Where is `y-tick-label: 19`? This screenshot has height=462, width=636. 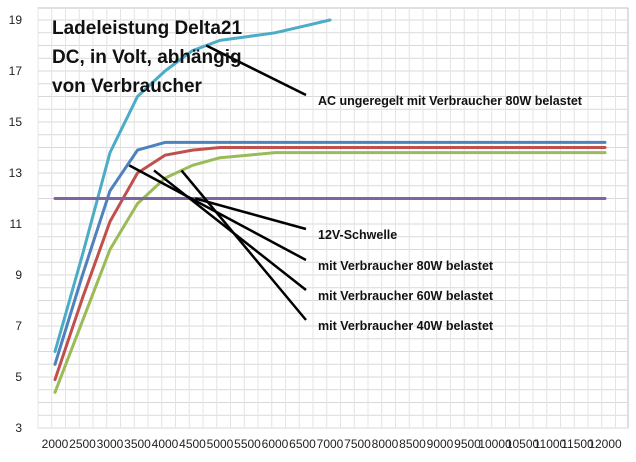
y-tick-label: 19 is located at coordinates (16, 20).